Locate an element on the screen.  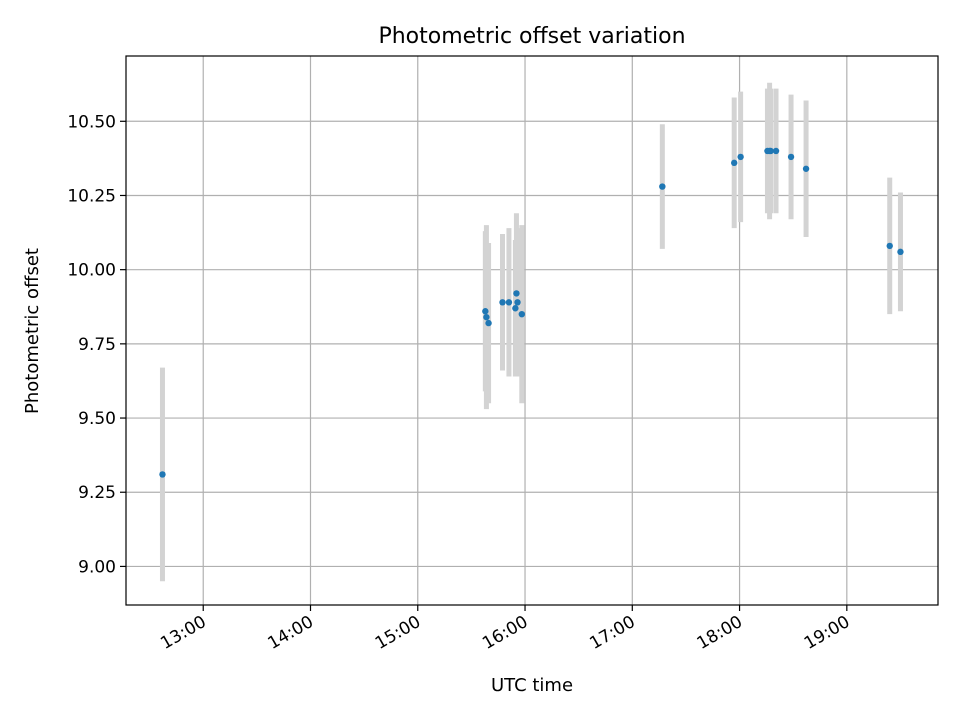
x-tick-label: 18:00 is located at coordinates (720, 633).